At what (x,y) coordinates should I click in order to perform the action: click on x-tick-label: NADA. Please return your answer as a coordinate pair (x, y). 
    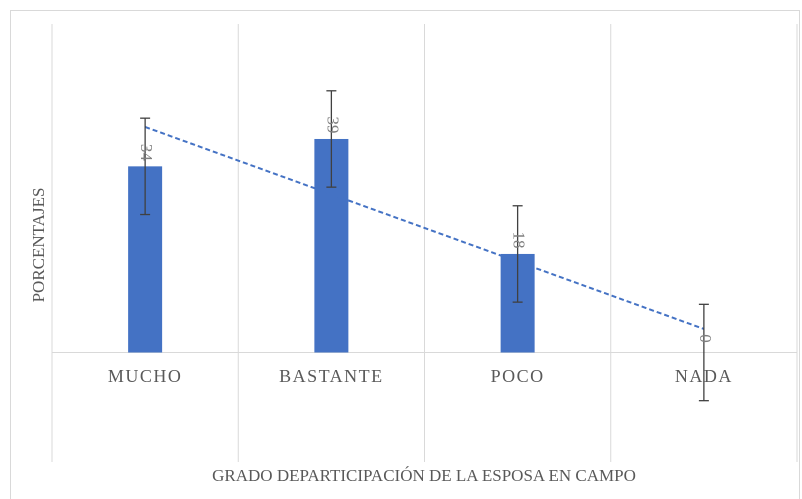
    Looking at the image, I should click on (704, 376).